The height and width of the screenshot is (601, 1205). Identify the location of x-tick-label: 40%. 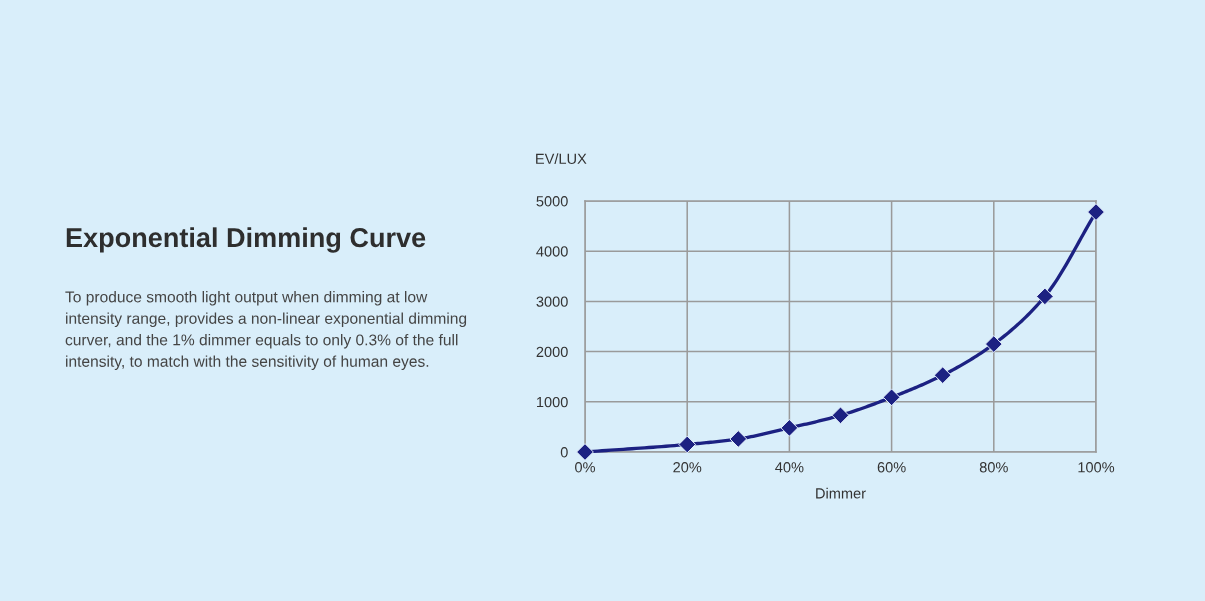
(789, 467).